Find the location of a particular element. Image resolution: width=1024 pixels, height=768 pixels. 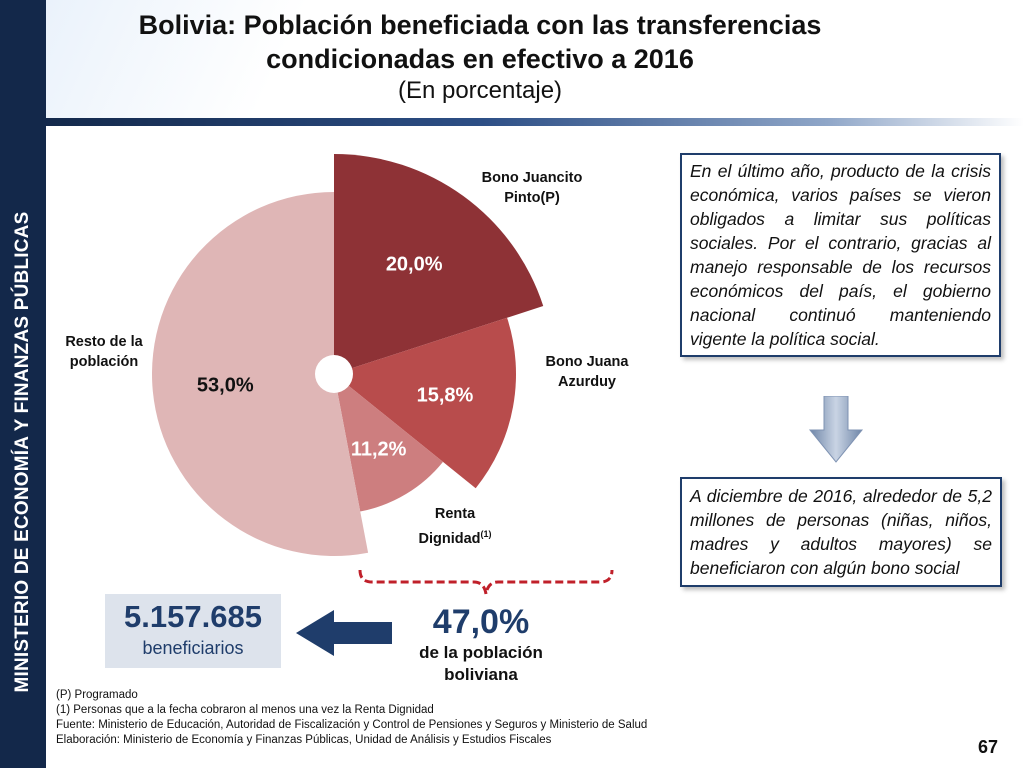

pie-value-label: 53,0% is located at coordinates (225, 385).